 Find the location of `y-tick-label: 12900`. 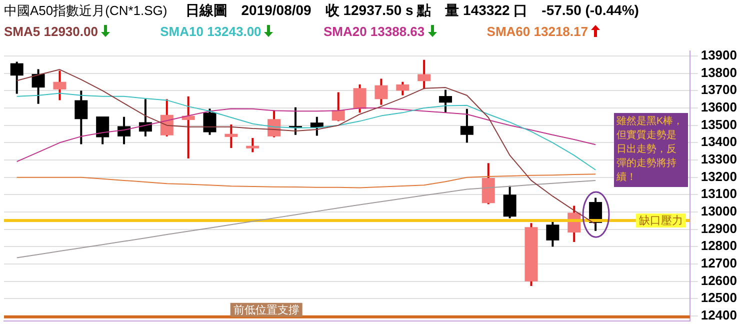

y-tick-label: 12900 is located at coordinates (719, 228).